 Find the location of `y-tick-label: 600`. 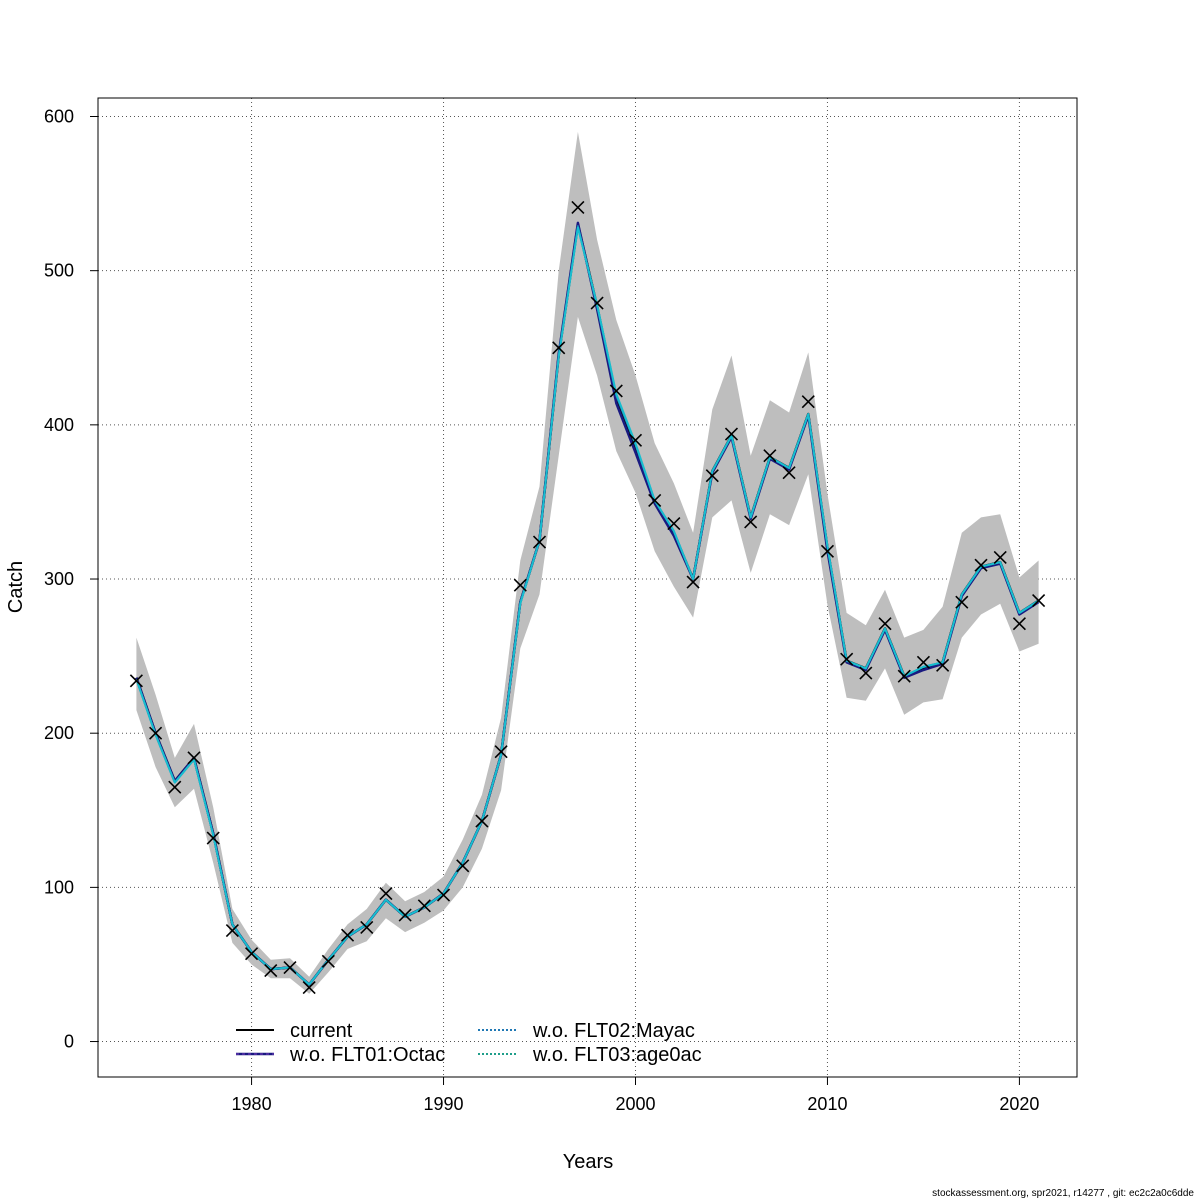

y-tick-label: 600 is located at coordinates (59, 117).